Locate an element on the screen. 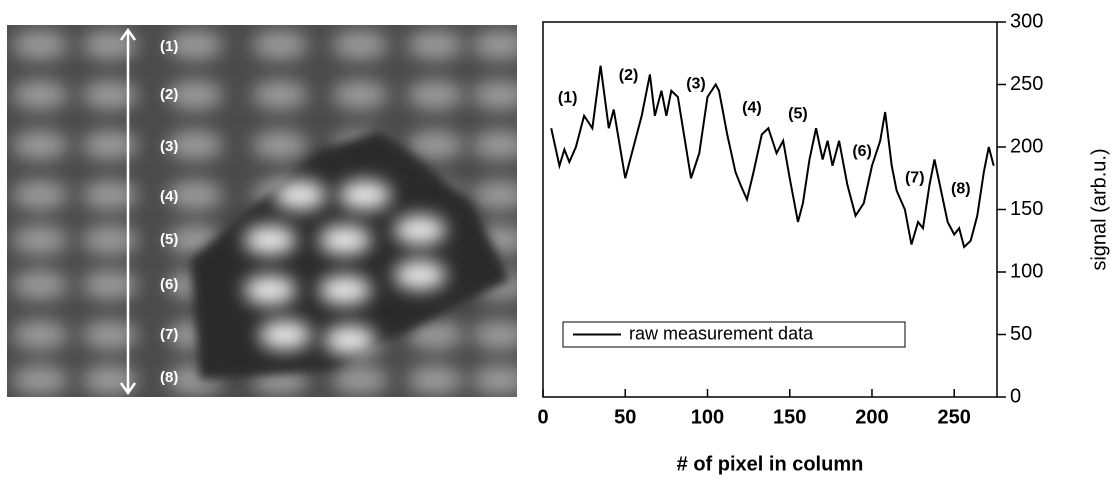 The image size is (1120, 492). row-label: (5) is located at coordinates (169, 239).